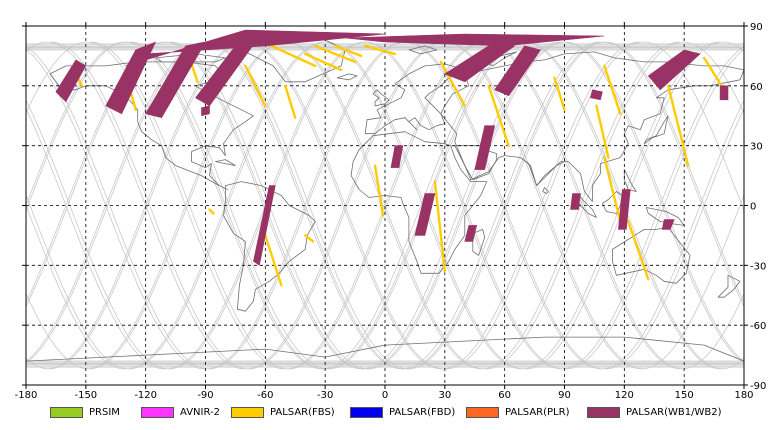  I want to click on legend-item-palsar-fbs: PALSAR(FBS), so click(283, 412).